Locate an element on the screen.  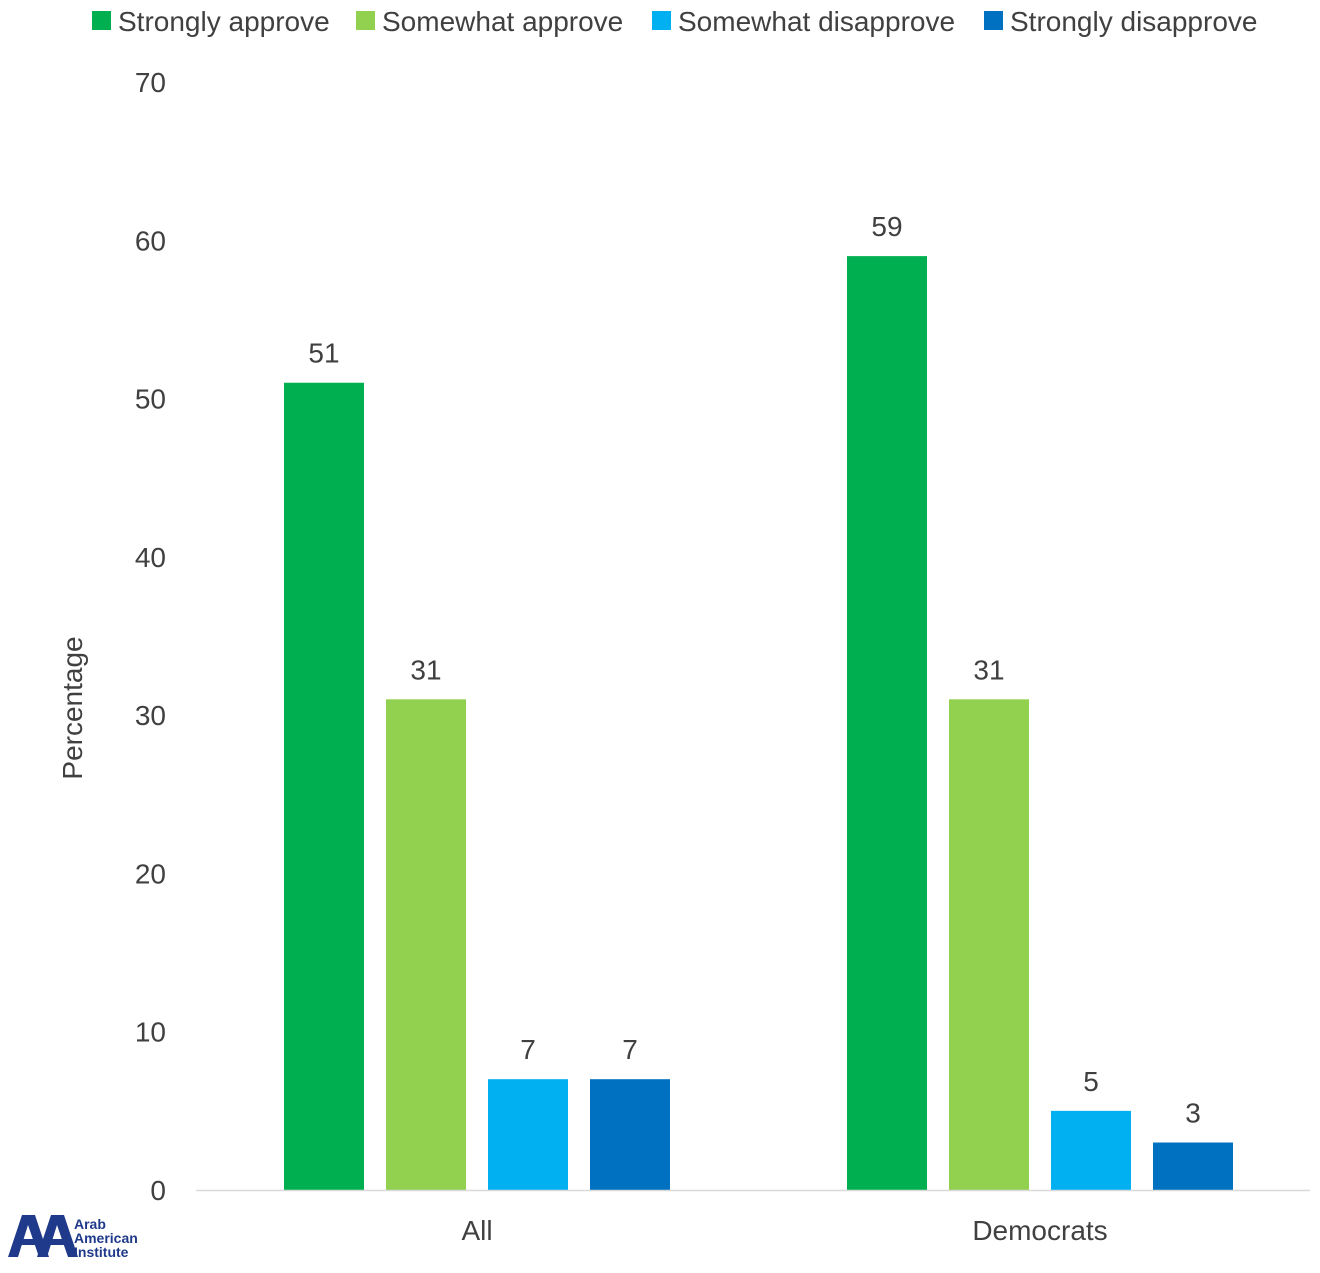
data-label: 3 is located at coordinates (1193, 1113).